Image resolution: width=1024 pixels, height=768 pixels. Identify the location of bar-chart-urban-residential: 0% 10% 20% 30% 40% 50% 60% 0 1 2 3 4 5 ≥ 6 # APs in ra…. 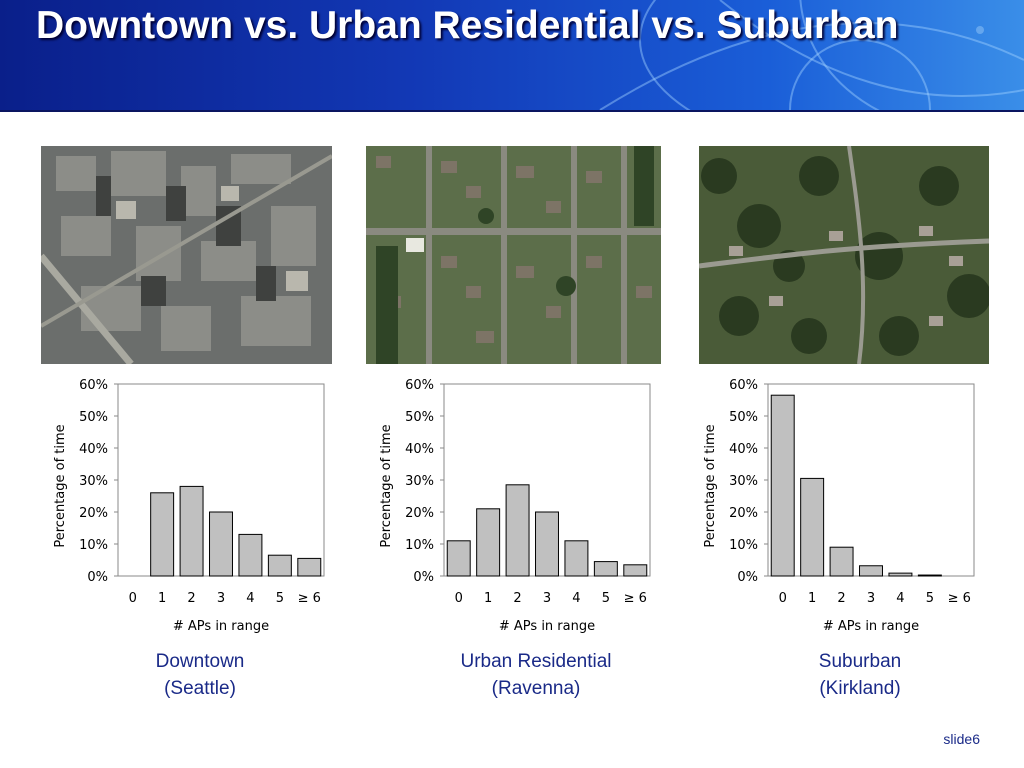
(516, 503).